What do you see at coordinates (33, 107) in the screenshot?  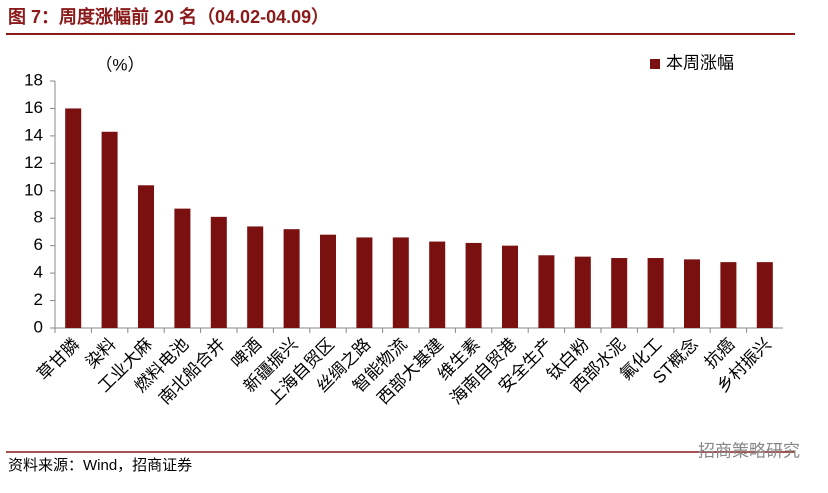 I see `y-tick-label: 16` at bounding box center [33, 107].